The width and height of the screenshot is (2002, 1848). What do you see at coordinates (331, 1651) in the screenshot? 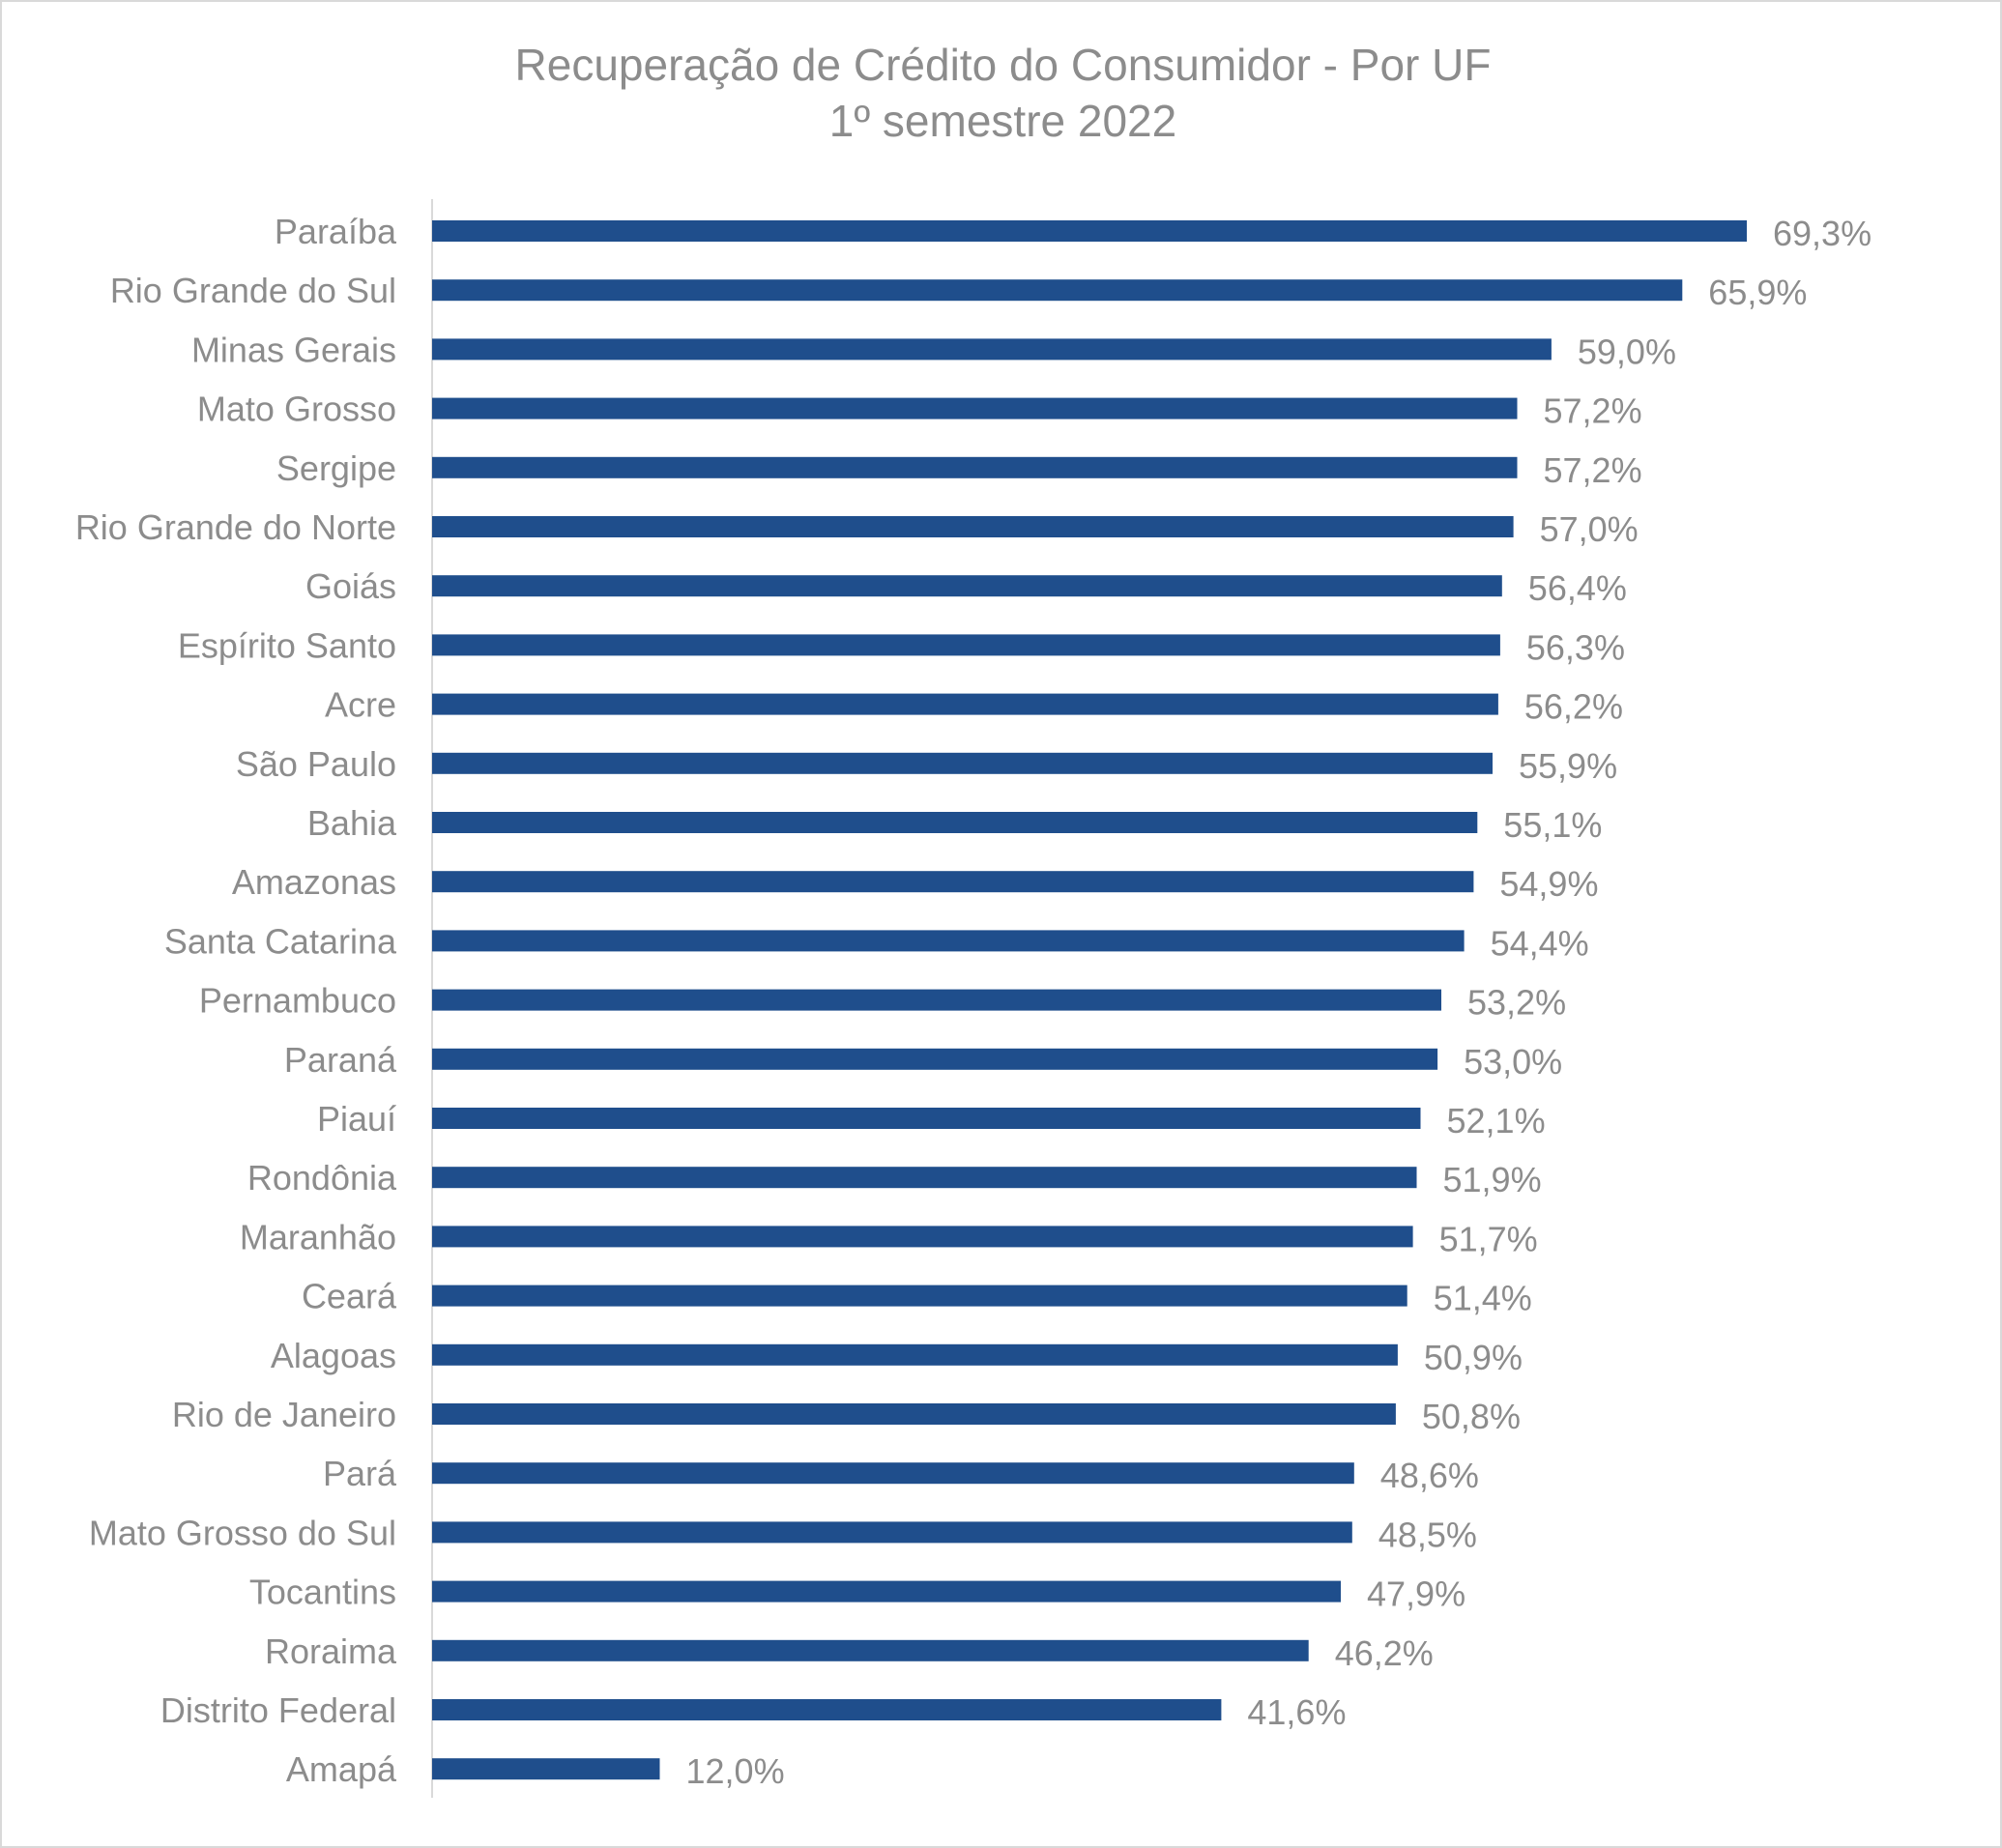
I see `category-label: Roraima` at bounding box center [331, 1651].